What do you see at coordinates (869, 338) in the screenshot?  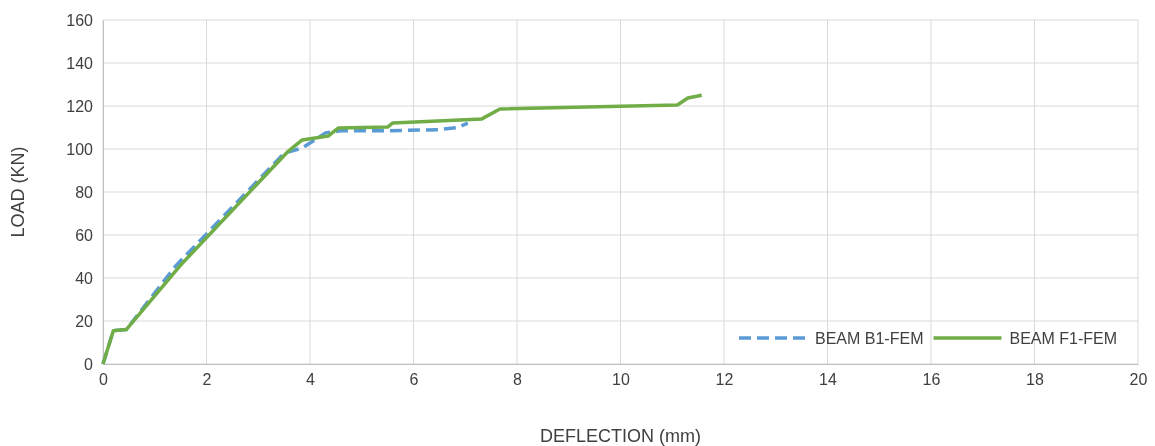 I see `legend-label: BEAM B1-FEM` at bounding box center [869, 338].